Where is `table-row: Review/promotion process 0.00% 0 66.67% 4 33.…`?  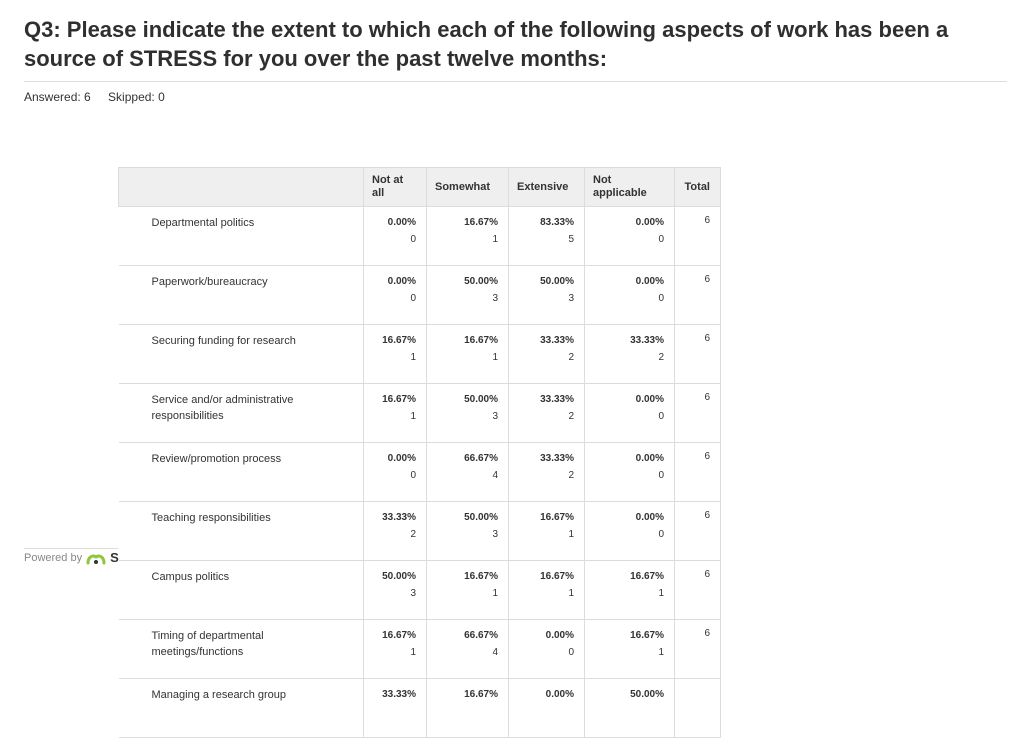
table-row: Review/promotion process 0.00% 0 66.67% 4 33.… is located at coordinates (419, 472).